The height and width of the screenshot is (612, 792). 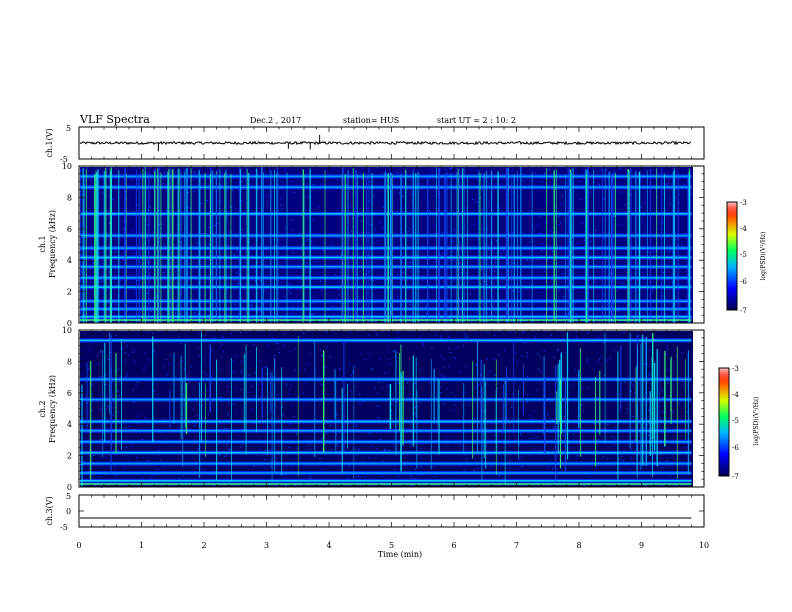 What do you see at coordinates (743, 255) in the screenshot?
I see `ch1-cb-tick-2: -5` at bounding box center [743, 255].